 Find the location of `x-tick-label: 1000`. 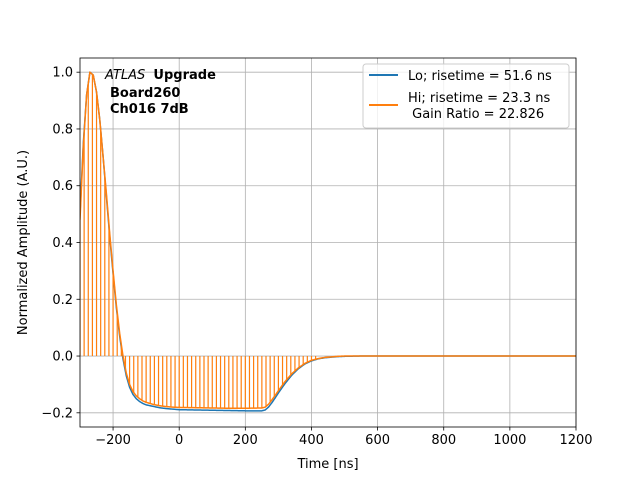

x-tick-label: 1000 is located at coordinates (509, 440).